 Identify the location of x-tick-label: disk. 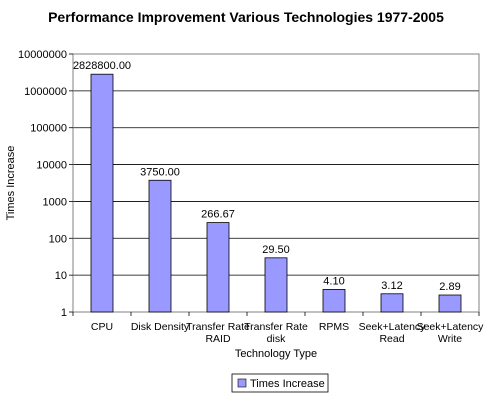
(276, 339).